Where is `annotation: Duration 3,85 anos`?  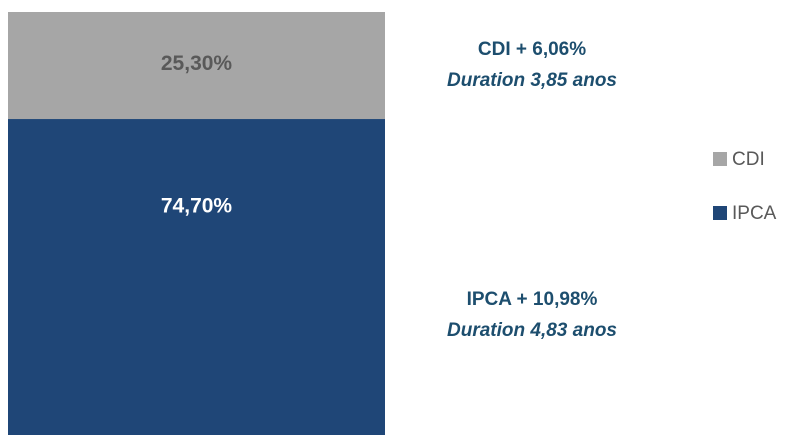 annotation: Duration 3,85 anos is located at coordinates (532, 80).